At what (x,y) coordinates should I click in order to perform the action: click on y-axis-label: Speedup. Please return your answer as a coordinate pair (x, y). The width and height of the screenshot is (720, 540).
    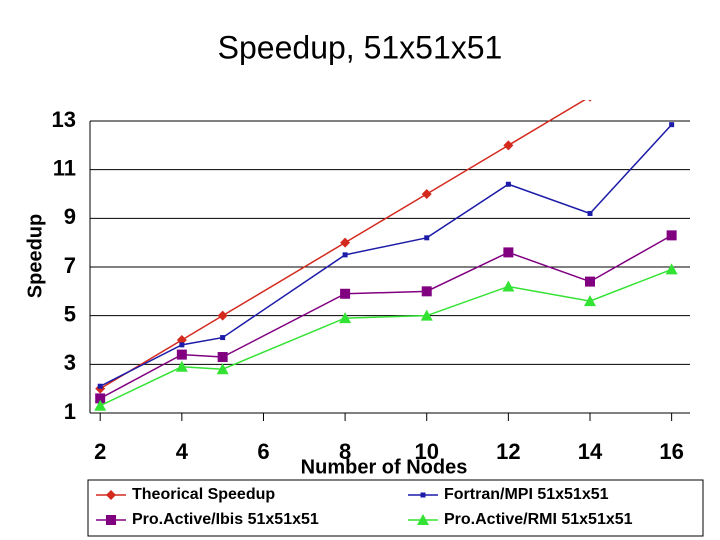
    Looking at the image, I should click on (35, 256).